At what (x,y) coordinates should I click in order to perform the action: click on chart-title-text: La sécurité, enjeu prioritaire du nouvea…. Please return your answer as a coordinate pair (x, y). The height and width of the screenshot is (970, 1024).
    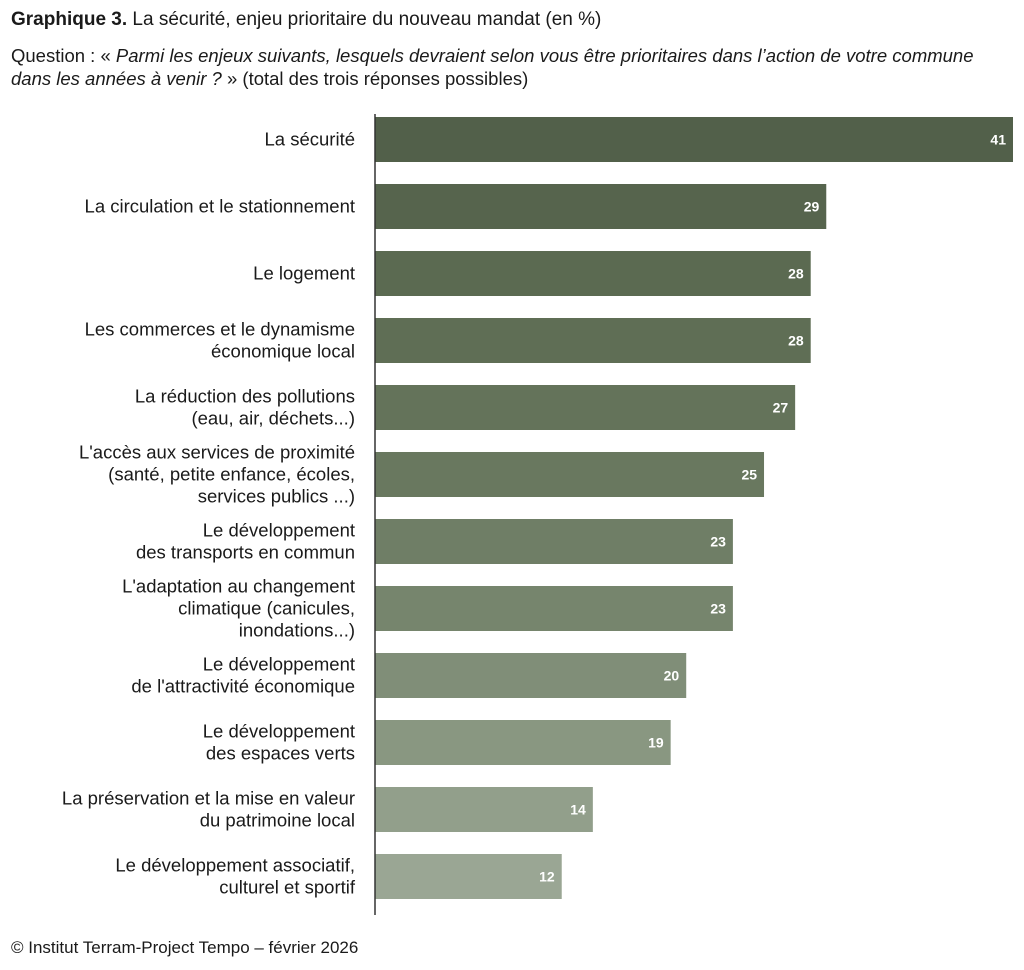
    Looking at the image, I should click on (364, 19).